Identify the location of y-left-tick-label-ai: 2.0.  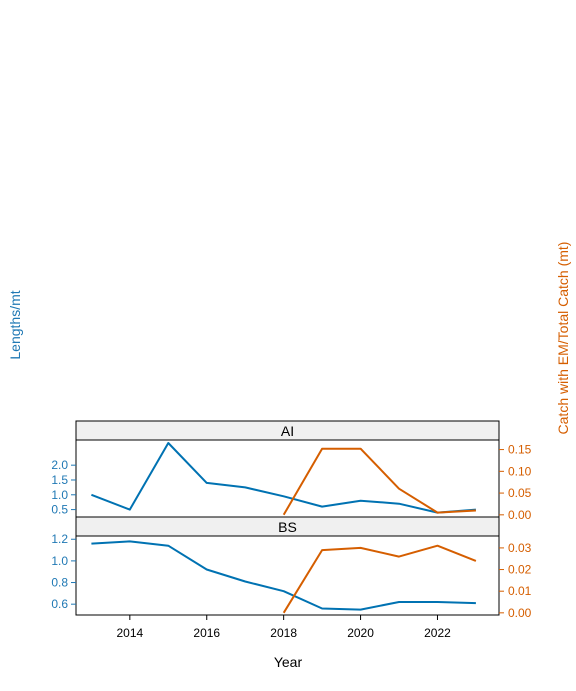
(59, 465).